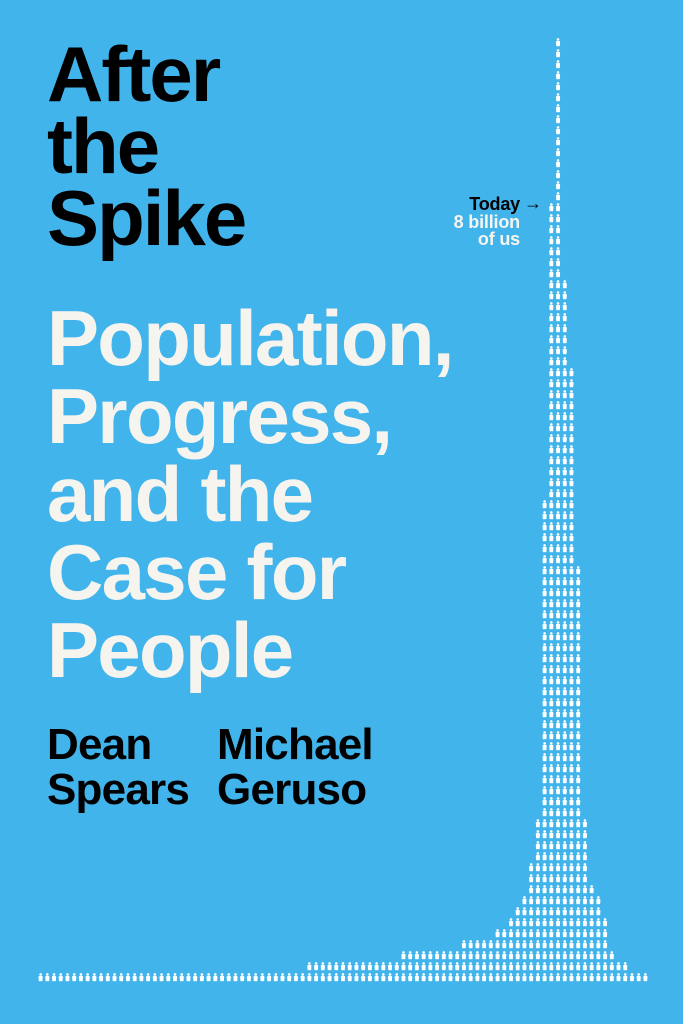 The height and width of the screenshot is (1024, 683). Describe the element at coordinates (197, 572) in the screenshot. I see `subtitle-line-4: Case for` at that location.